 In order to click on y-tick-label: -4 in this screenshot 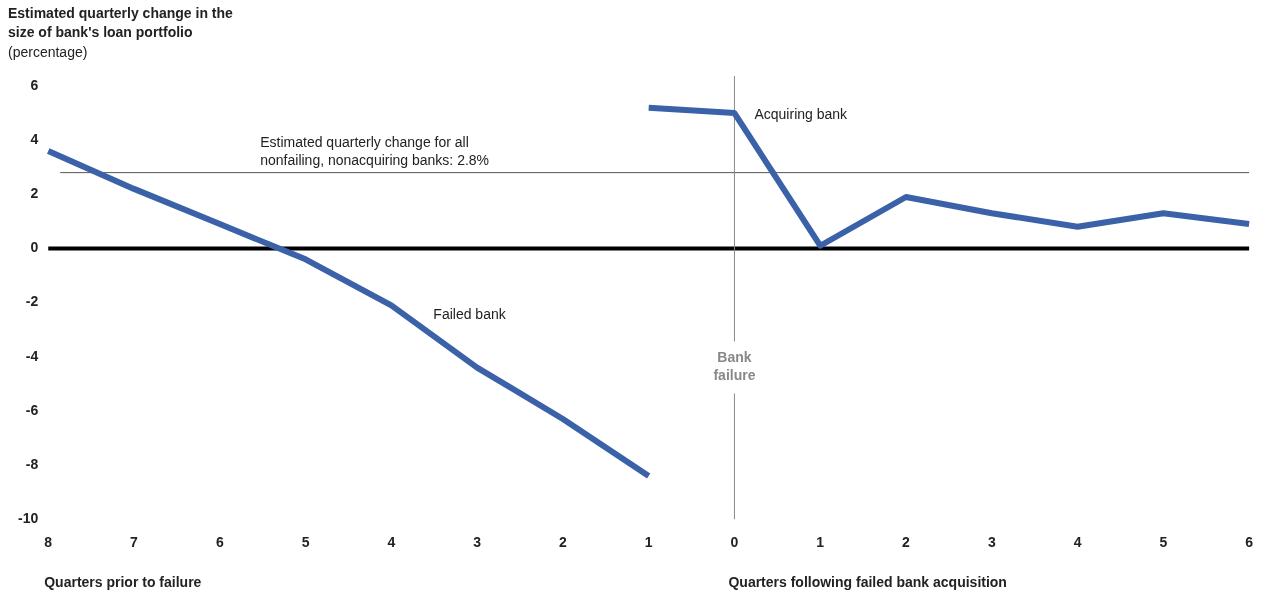, I will do `click(32, 355)`.